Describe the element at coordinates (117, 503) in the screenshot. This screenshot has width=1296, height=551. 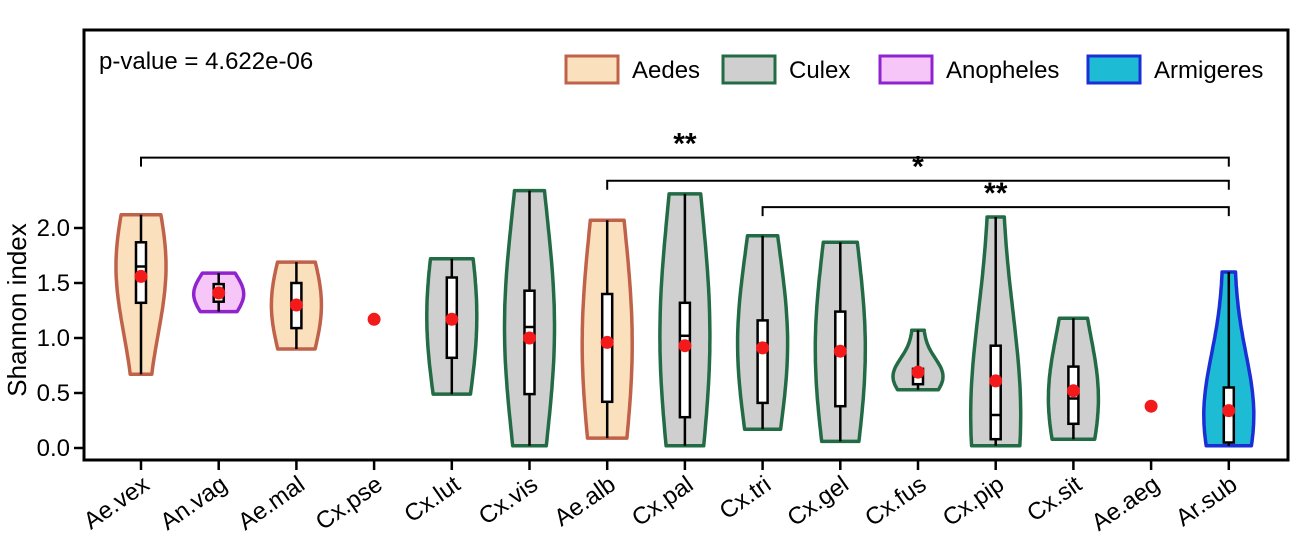
I see `x-tick-label: Ae.vex` at that location.